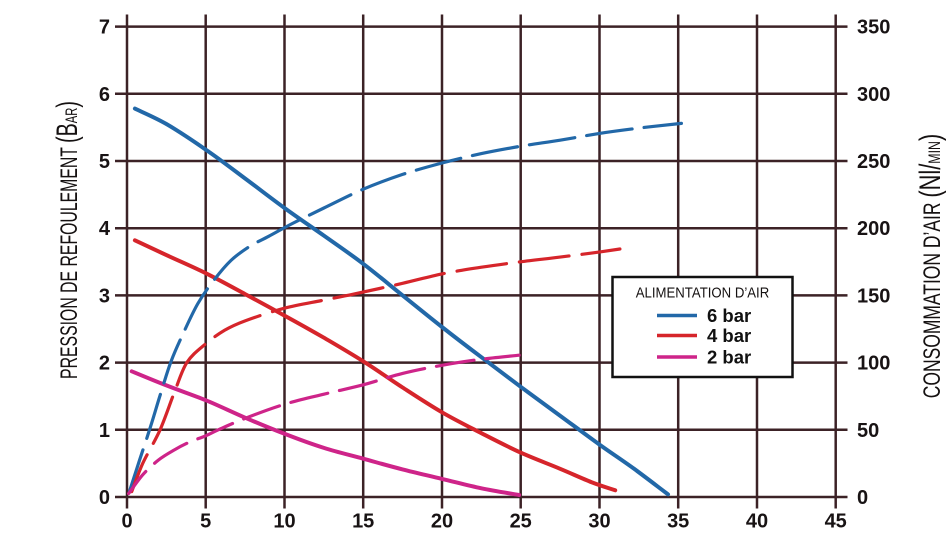 The image size is (951, 539). What do you see at coordinates (284, 522) in the screenshot?
I see `svg-text: 10` at bounding box center [284, 522].